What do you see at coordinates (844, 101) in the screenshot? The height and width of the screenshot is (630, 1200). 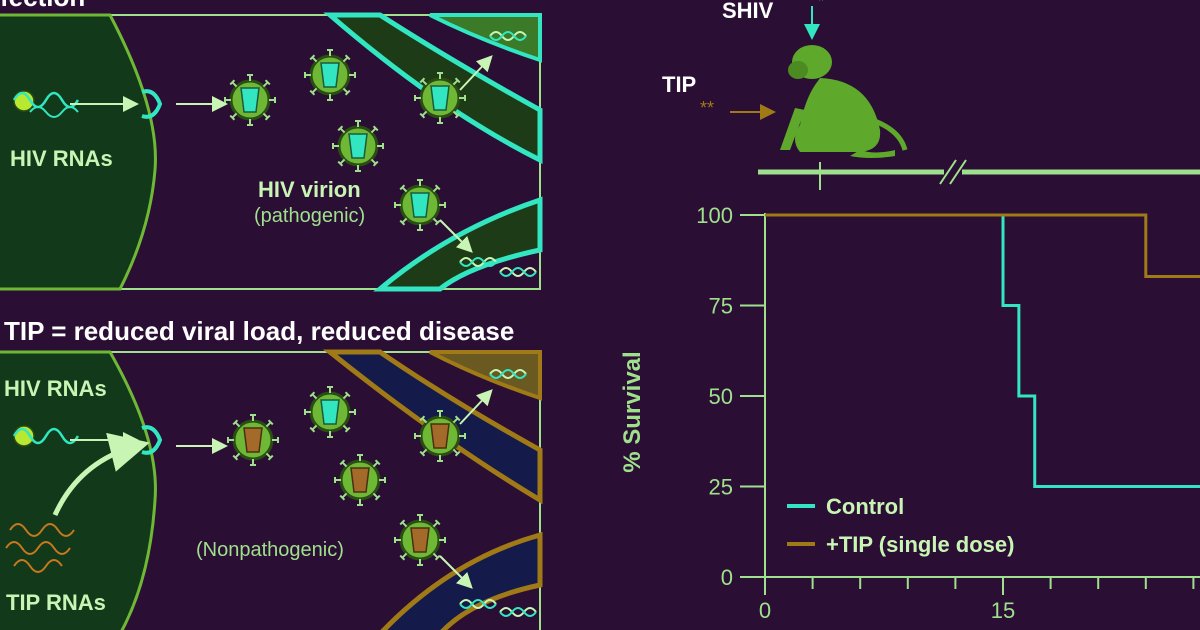 I see `monkey-icon` at bounding box center [844, 101].